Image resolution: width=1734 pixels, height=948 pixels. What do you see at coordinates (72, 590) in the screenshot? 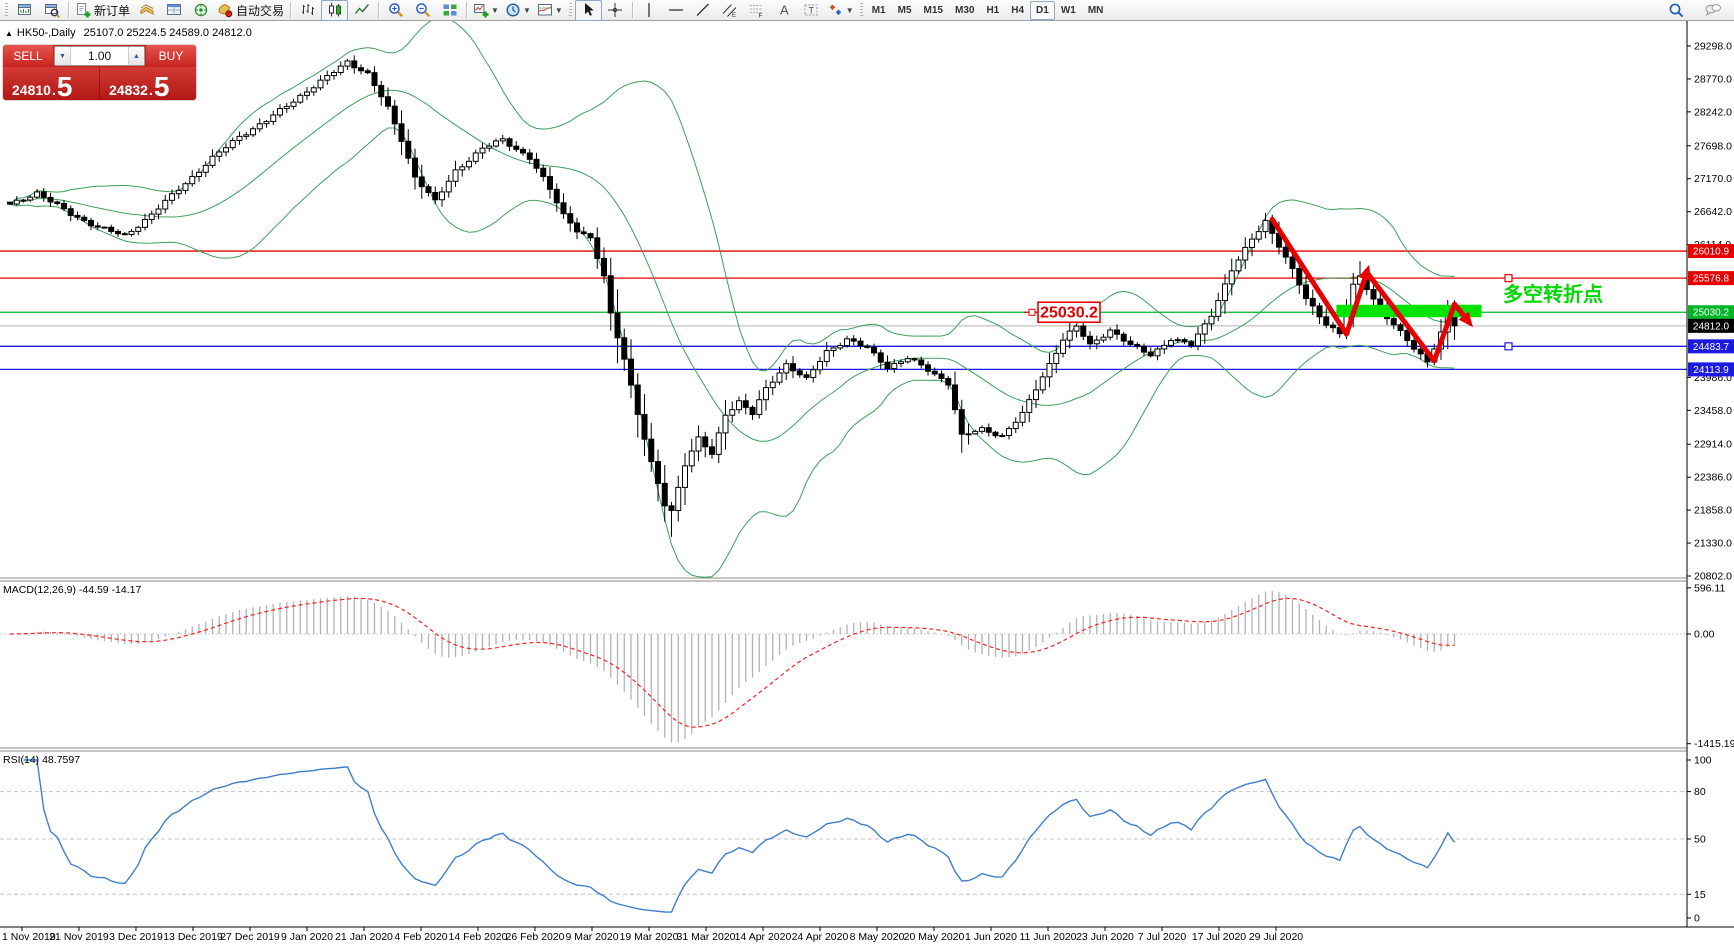
I see `macd-indicator-label: MACD(12,26,9) -44.59 -14.17` at bounding box center [72, 590].